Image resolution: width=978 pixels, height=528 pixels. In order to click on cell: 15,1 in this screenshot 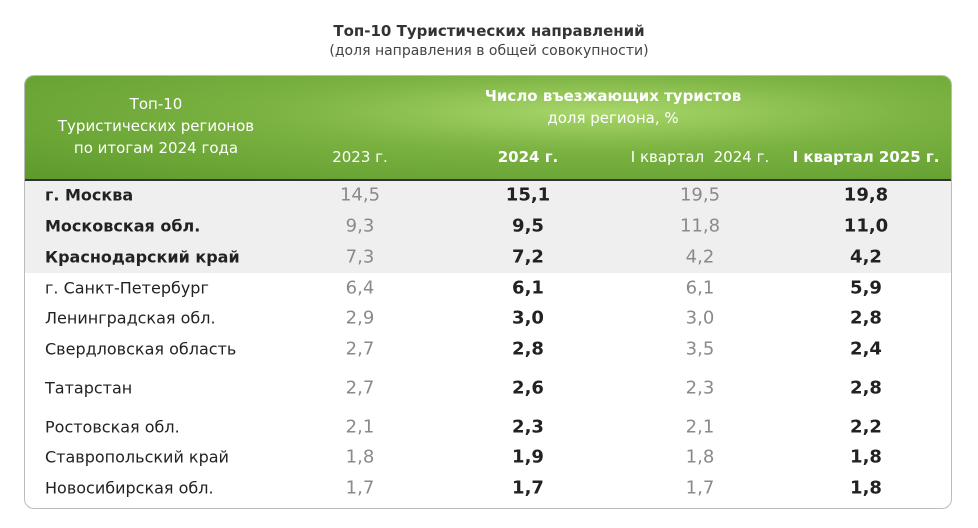, I will do `click(528, 195)`.